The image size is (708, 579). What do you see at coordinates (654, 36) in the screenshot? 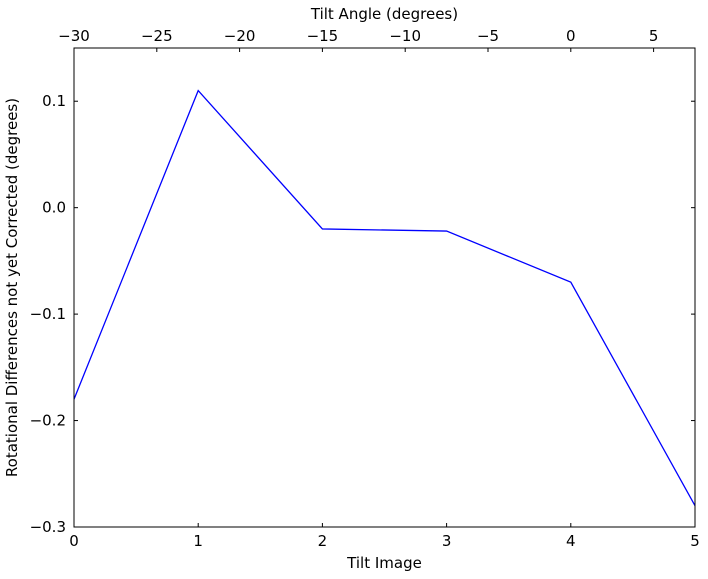
I see `top-x-tick-label: 5` at bounding box center [654, 36].